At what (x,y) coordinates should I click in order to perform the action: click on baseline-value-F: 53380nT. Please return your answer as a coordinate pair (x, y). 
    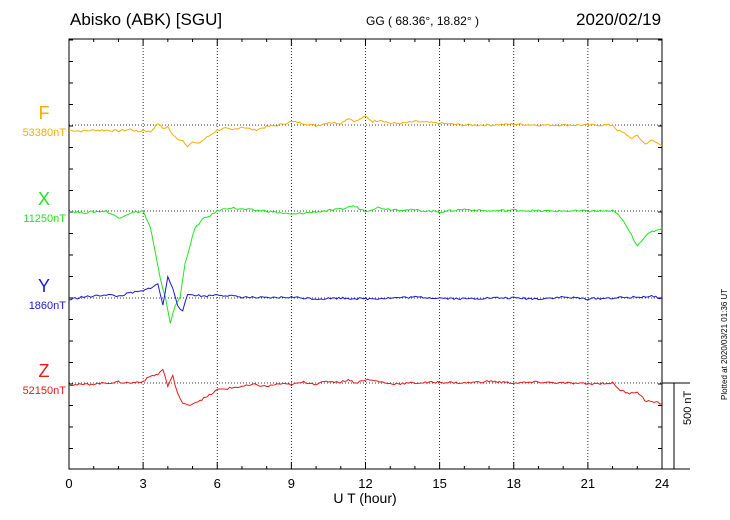
    Looking at the image, I should click on (44, 133).